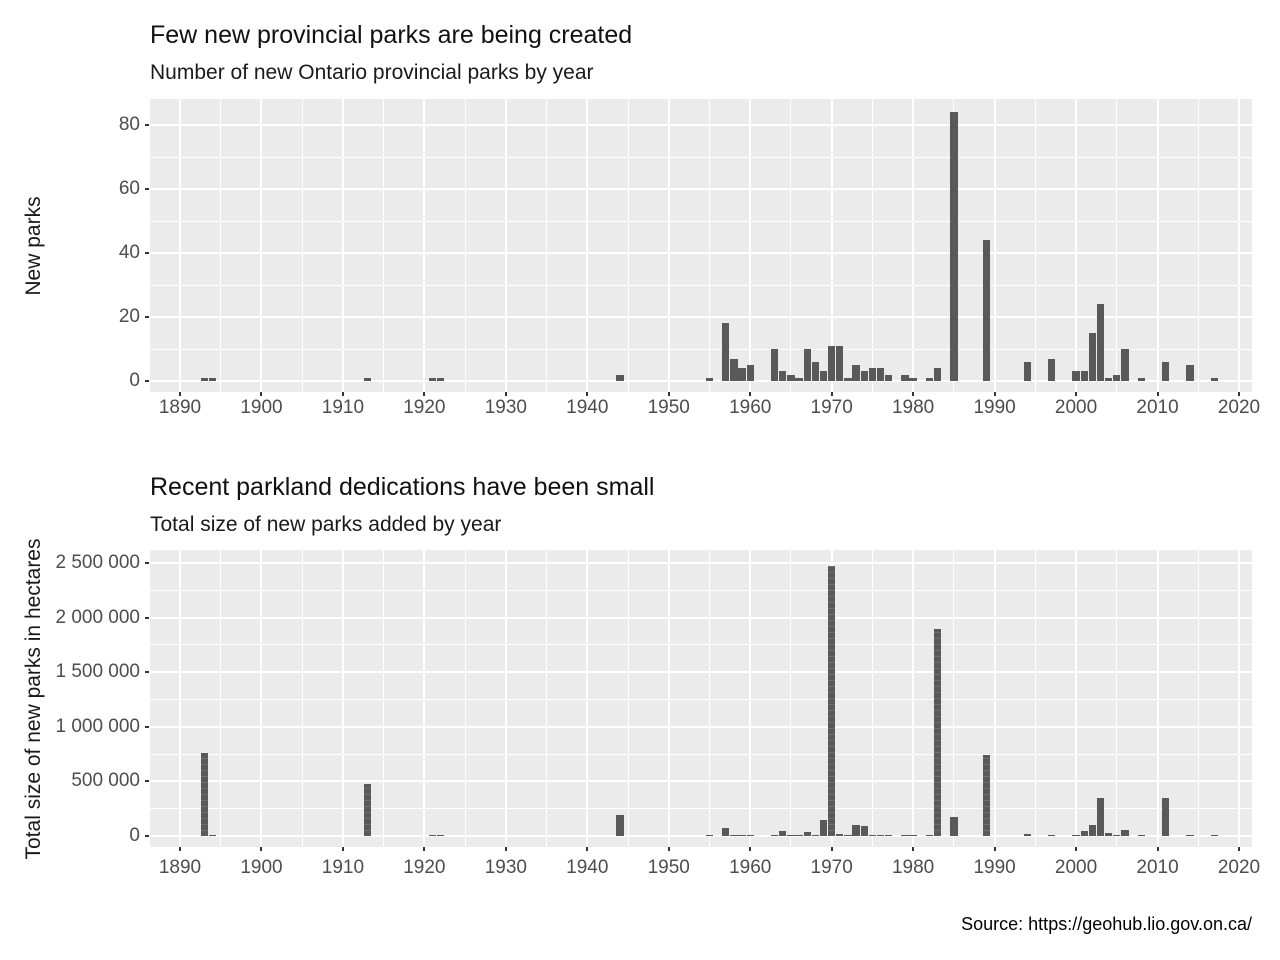 This screenshot has height=960, width=1280. What do you see at coordinates (783, 376) in the screenshot?
I see `bar-1964` at bounding box center [783, 376].